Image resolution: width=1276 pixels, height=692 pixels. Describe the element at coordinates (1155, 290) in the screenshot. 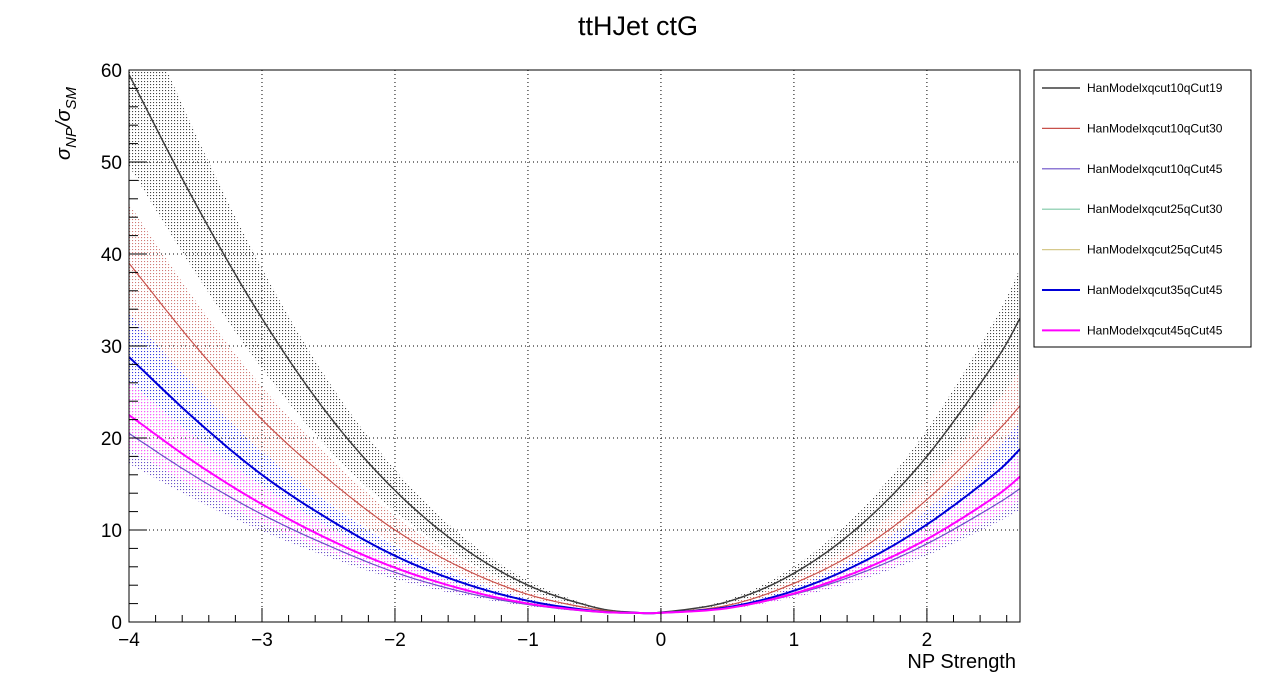

I see `legend-label: HanModelxqcut35qCut45` at that location.